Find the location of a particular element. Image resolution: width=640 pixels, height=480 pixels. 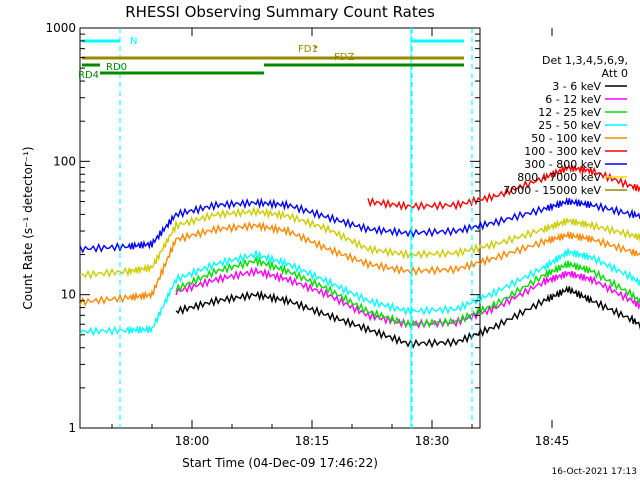

annotation-label-0: N is located at coordinates (133, 41).